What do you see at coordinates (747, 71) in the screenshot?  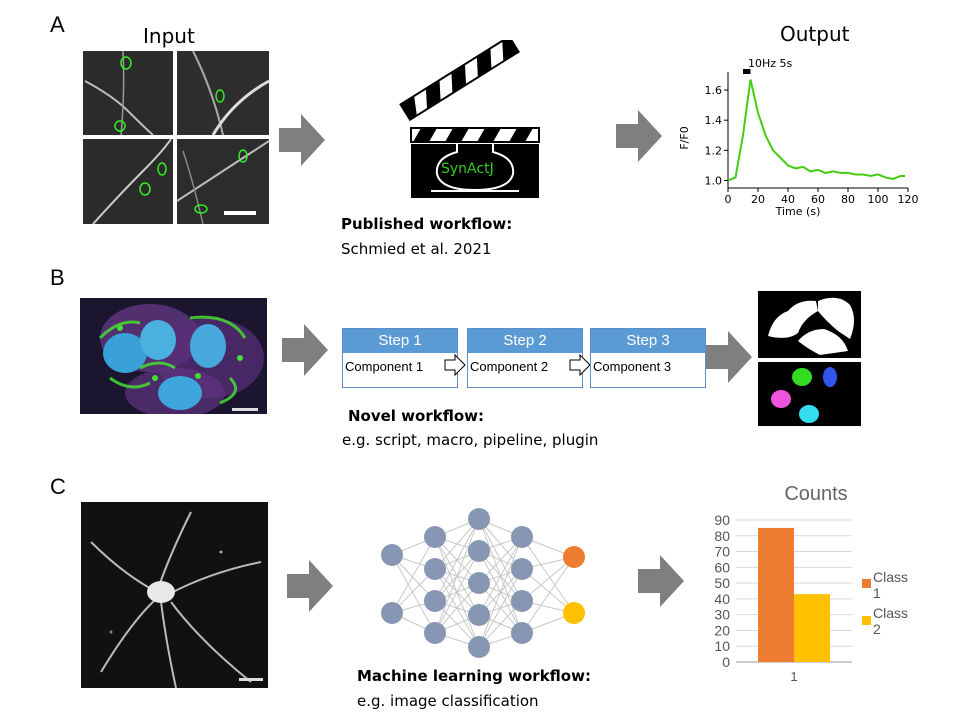 I see `stimulus-bar` at bounding box center [747, 71].